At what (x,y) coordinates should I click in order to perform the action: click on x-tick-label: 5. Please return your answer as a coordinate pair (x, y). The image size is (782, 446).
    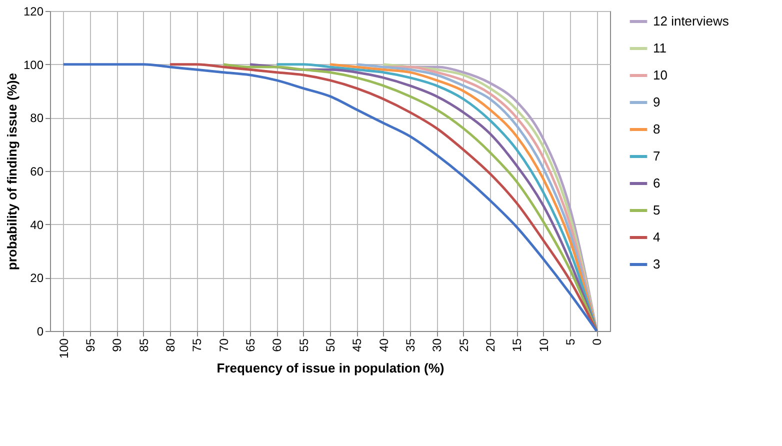
    Looking at the image, I should click on (571, 342).